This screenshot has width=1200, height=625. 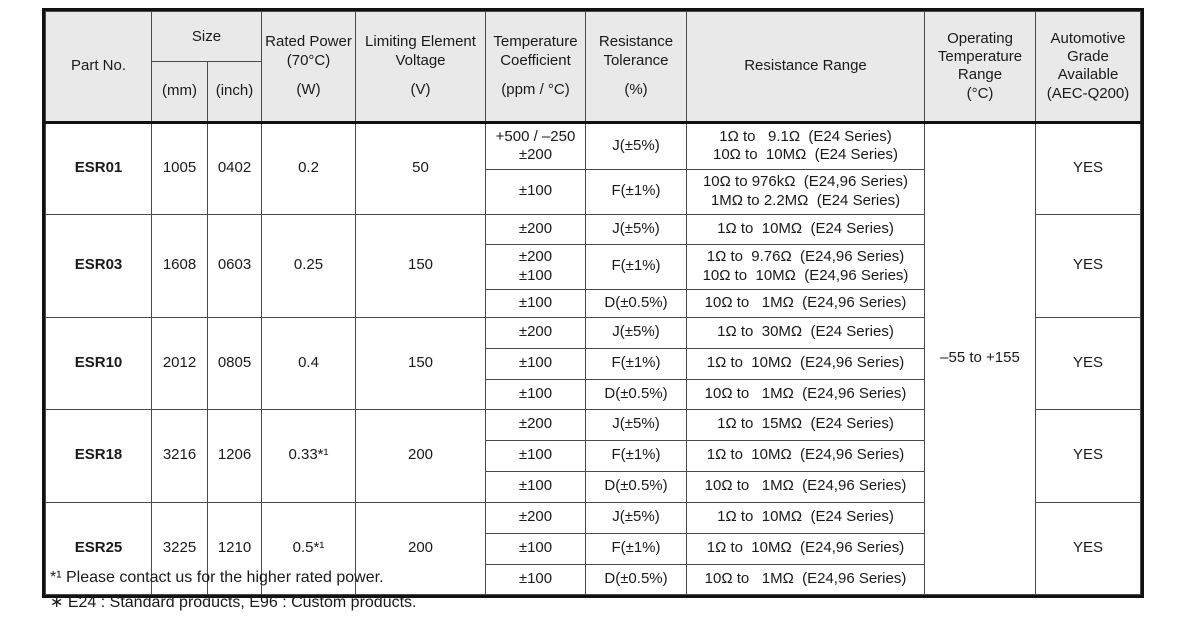 I want to click on col-header-size-mm: (mm), so click(x=179, y=92).